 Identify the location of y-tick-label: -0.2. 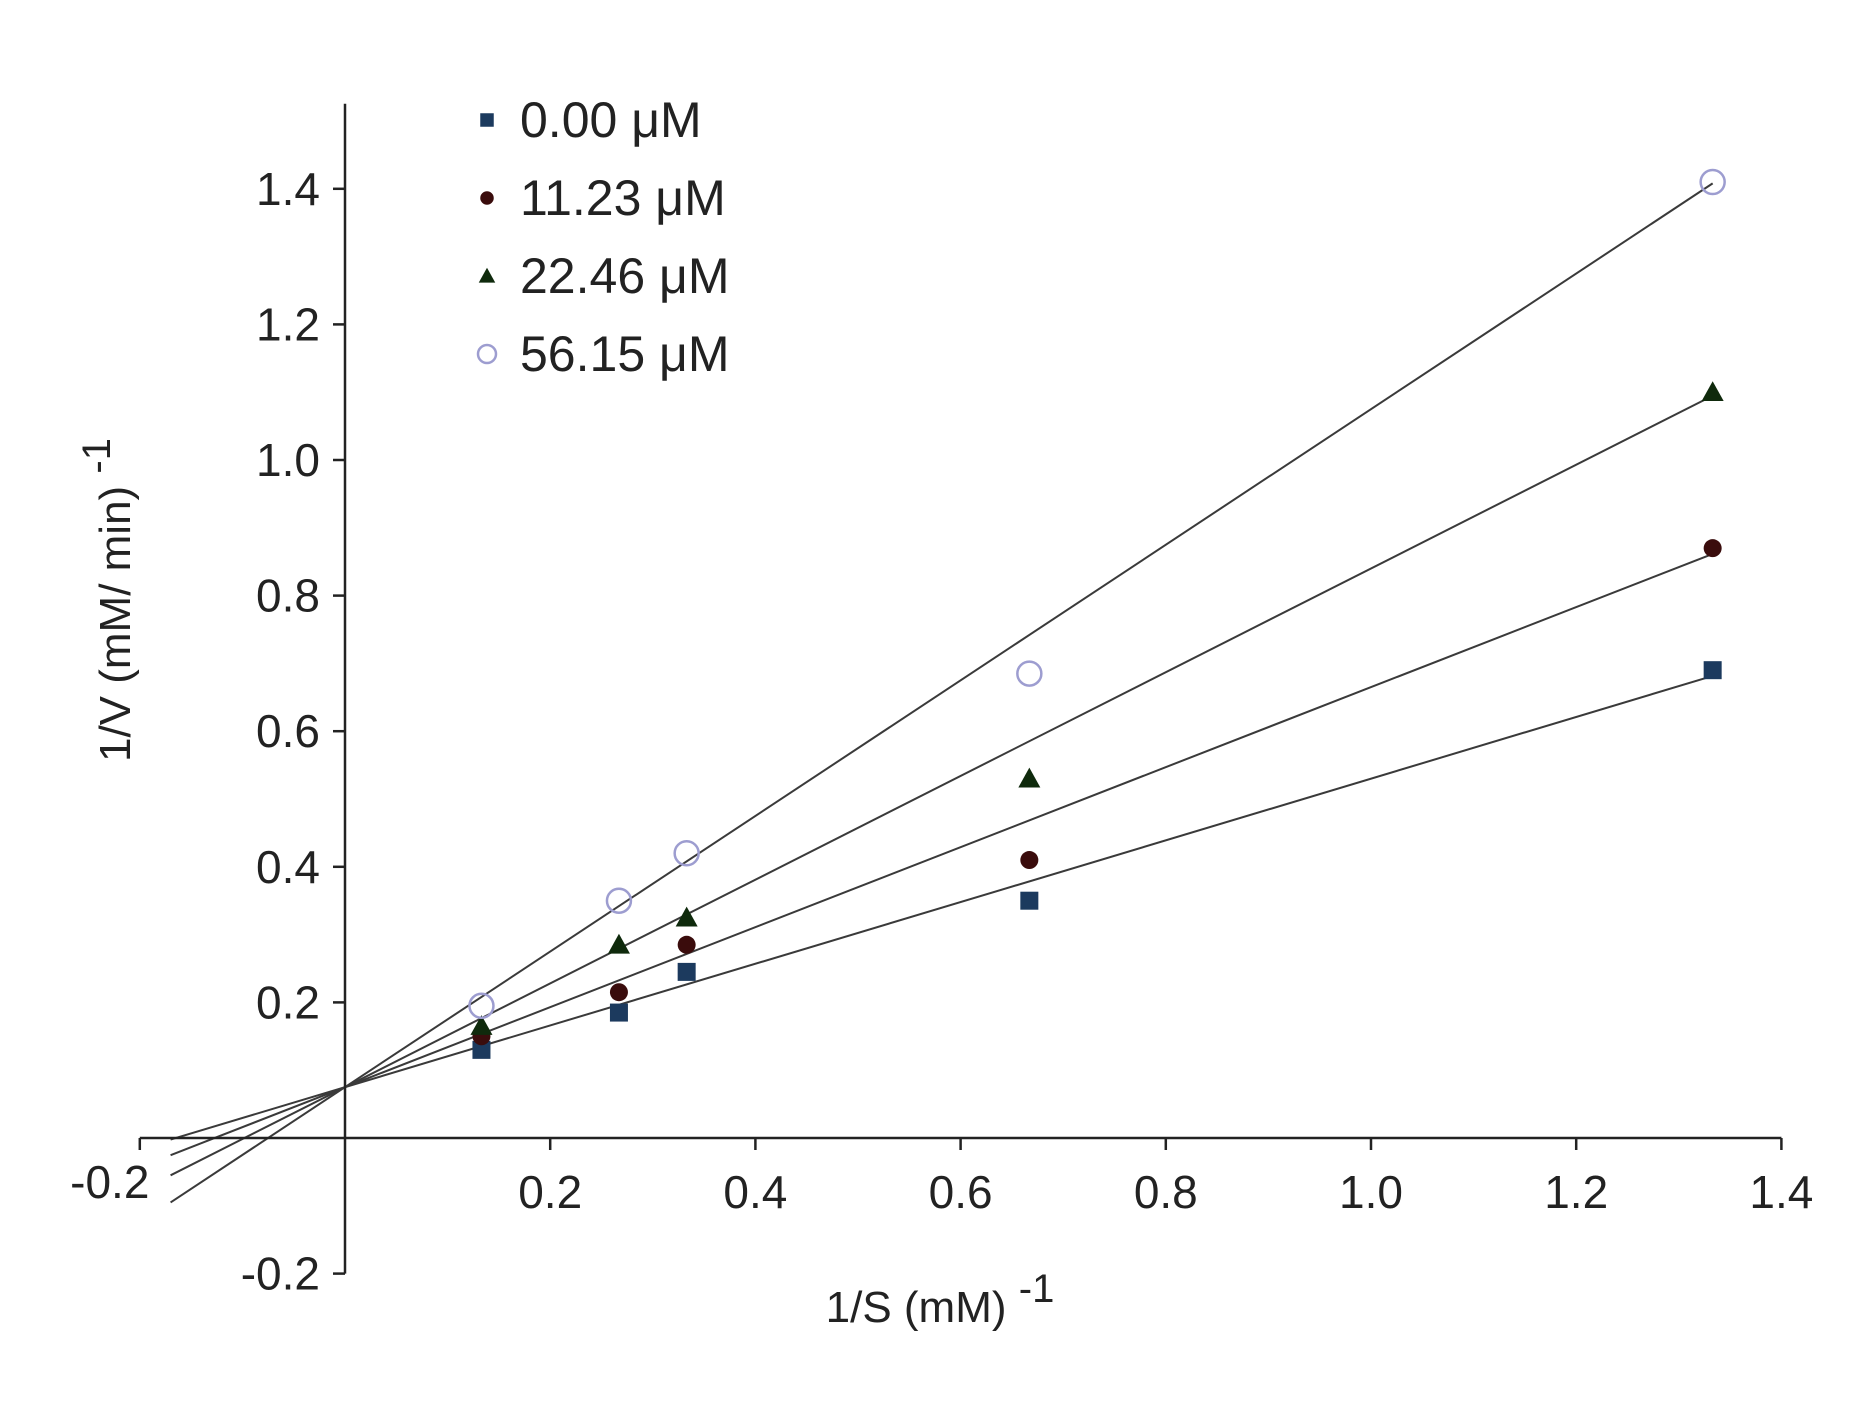
(280, 1274).